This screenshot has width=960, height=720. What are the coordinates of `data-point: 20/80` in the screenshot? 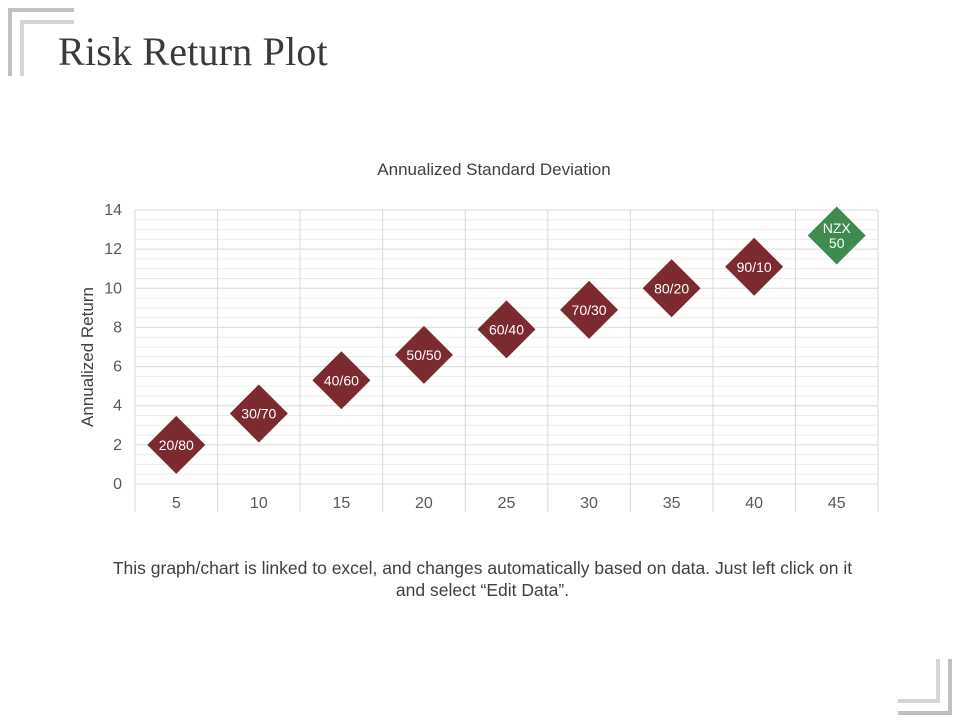 It's located at (176, 444).